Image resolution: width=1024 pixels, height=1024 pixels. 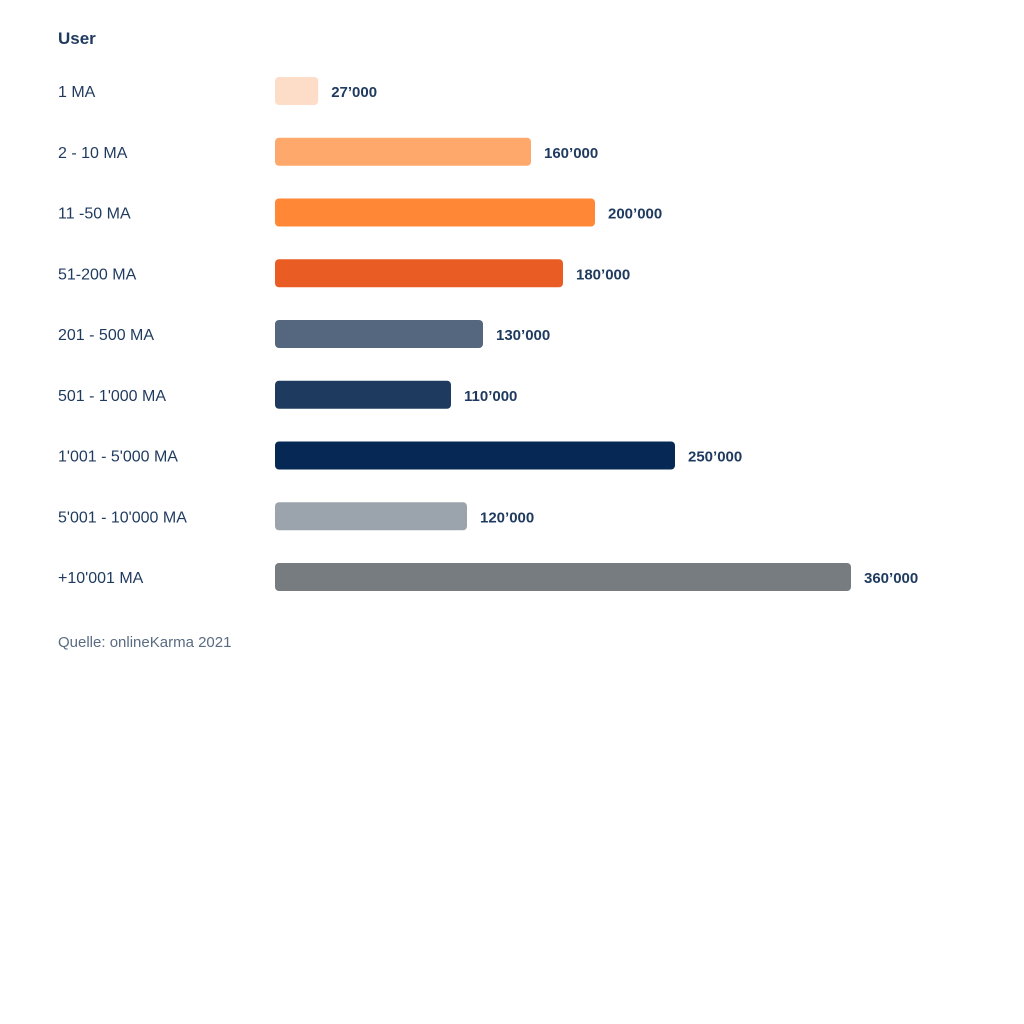 What do you see at coordinates (145, 642) in the screenshot?
I see `source-note: Quelle: onlineKarma 2021` at bounding box center [145, 642].